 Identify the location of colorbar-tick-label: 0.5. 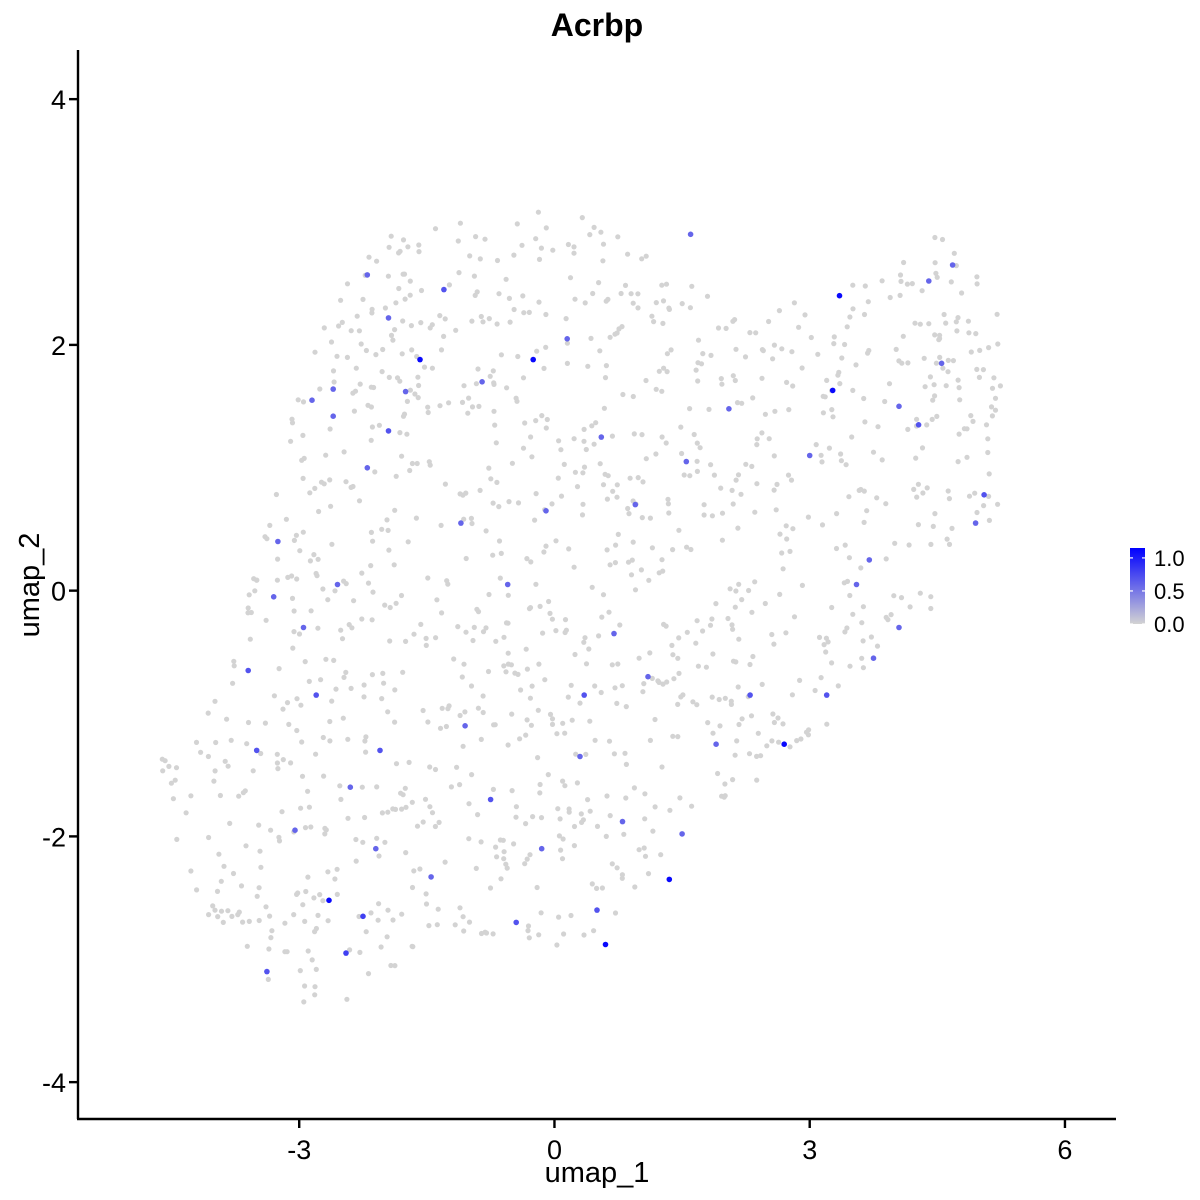
(1169, 591).